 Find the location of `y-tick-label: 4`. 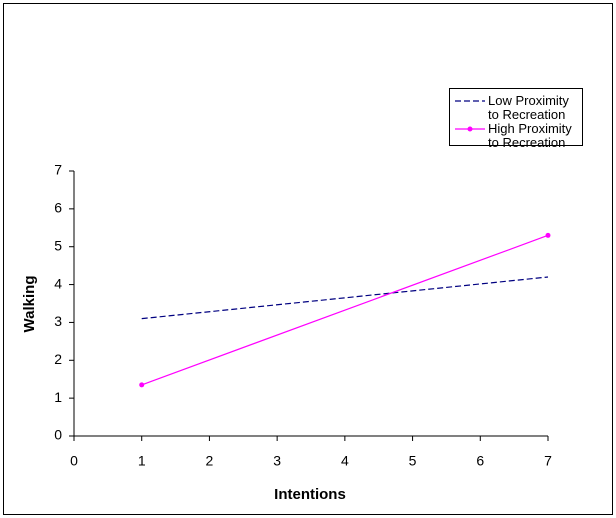

y-tick-label: 4 is located at coordinates (58, 283).